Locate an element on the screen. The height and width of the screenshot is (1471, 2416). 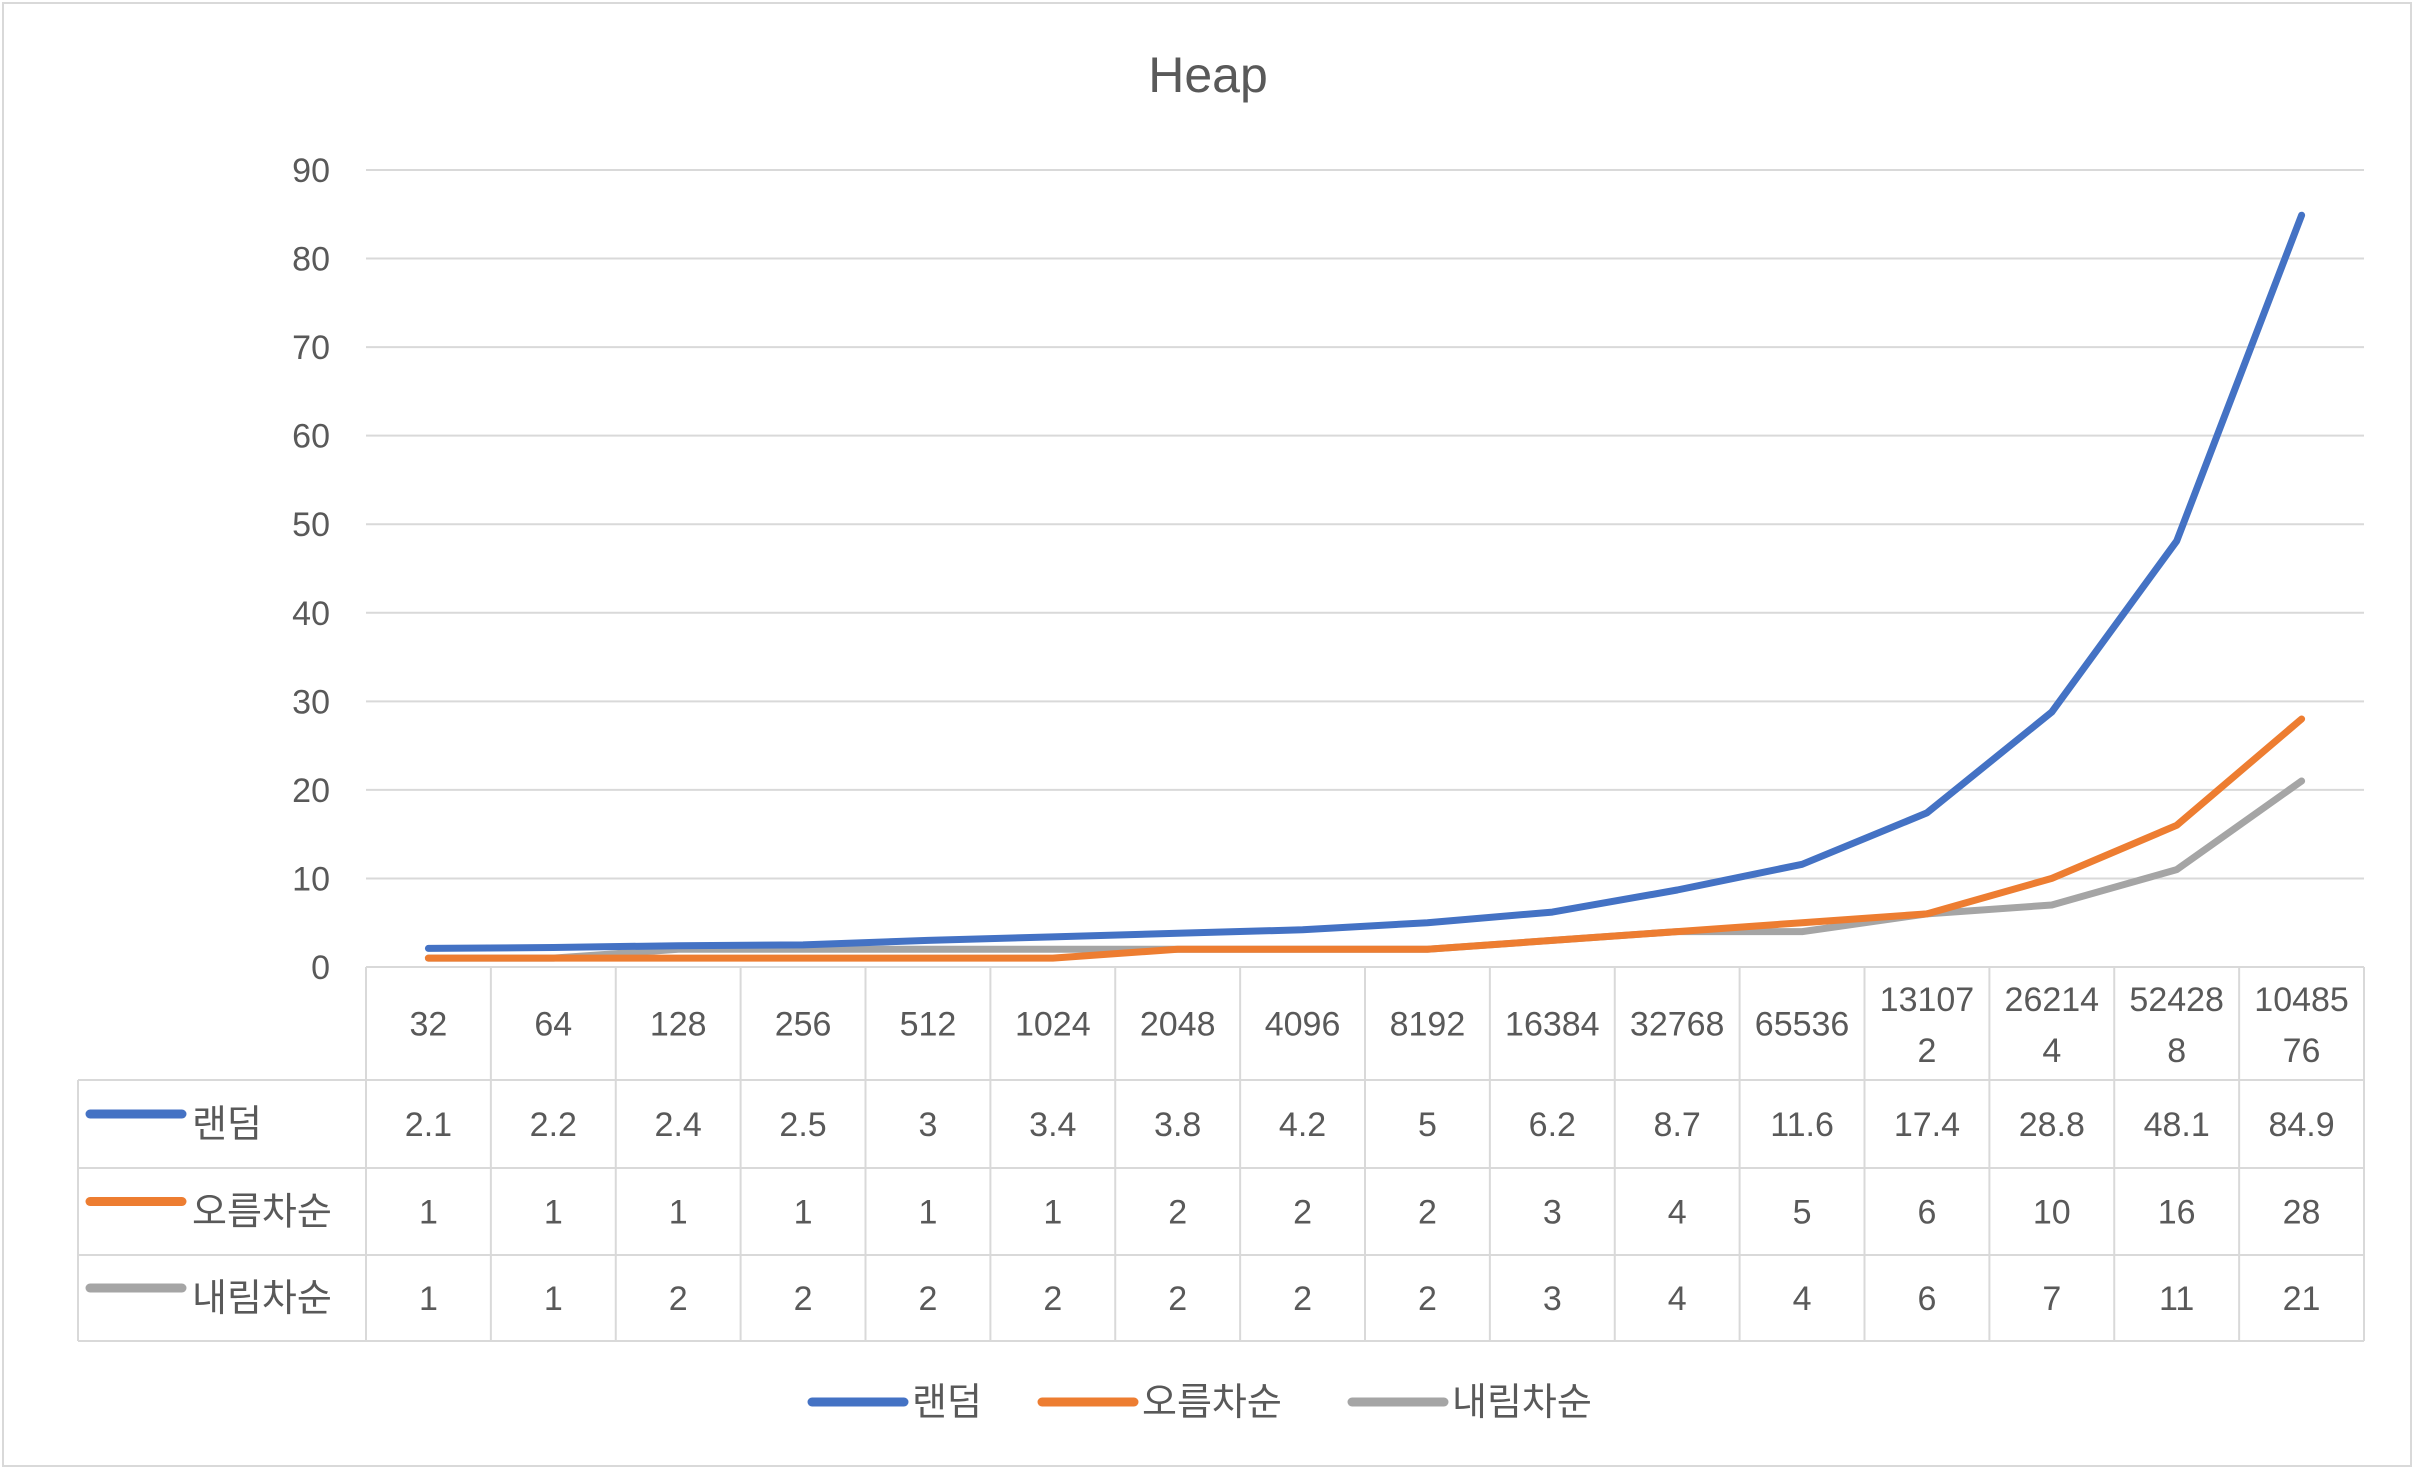
chart-title: Heap is located at coordinates (1208, 75).